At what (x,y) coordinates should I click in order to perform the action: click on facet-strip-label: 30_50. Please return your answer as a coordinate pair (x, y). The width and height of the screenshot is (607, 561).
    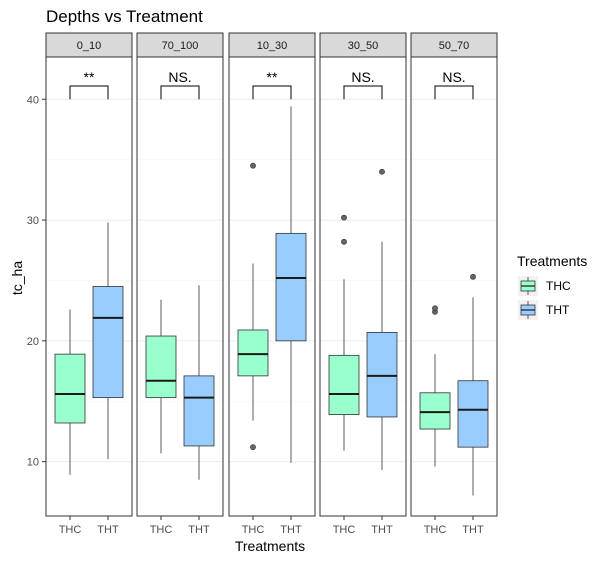
    Looking at the image, I should click on (363, 46).